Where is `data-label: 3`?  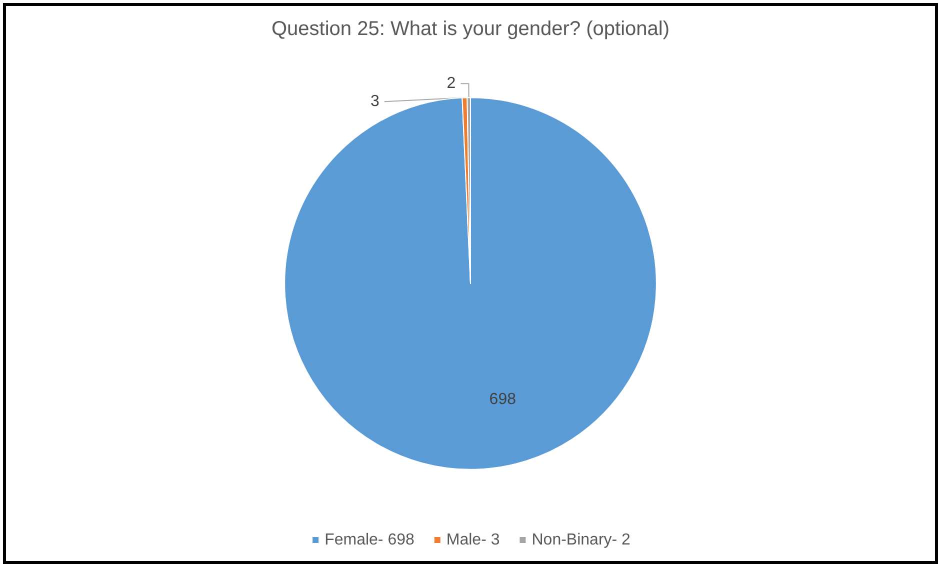
data-label: 3 is located at coordinates (375, 101).